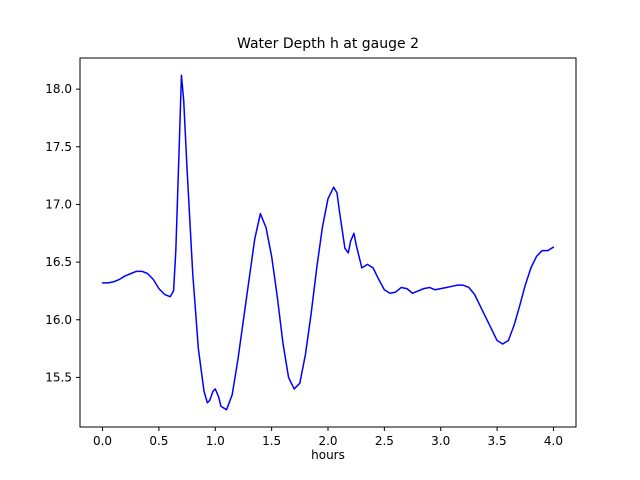 The image size is (640, 480). I want to click on y-tick-label: 17.0, so click(58, 204).